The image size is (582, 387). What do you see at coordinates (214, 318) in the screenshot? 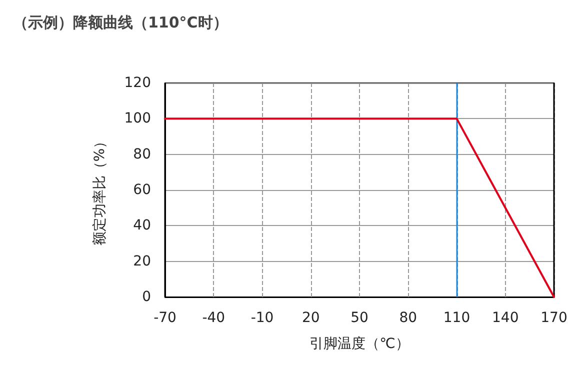
I see `x-tick-label: -40` at bounding box center [214, 318].